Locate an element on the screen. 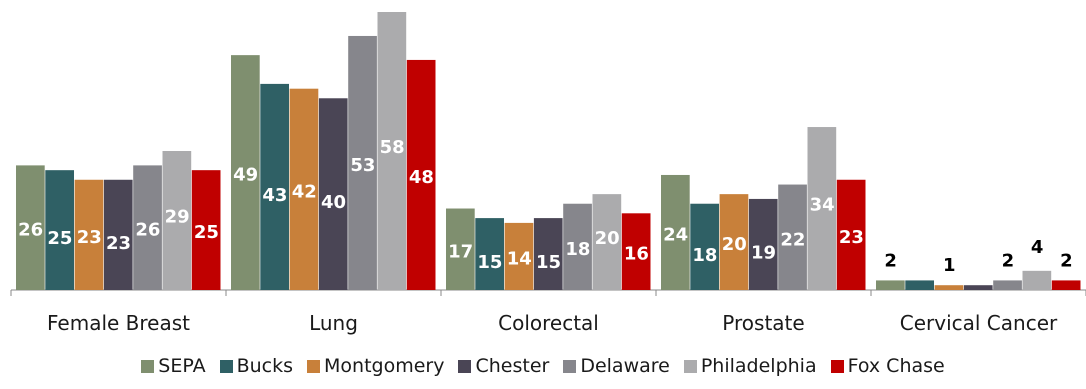  data-label: 16 is located at coordinates (636, 254).